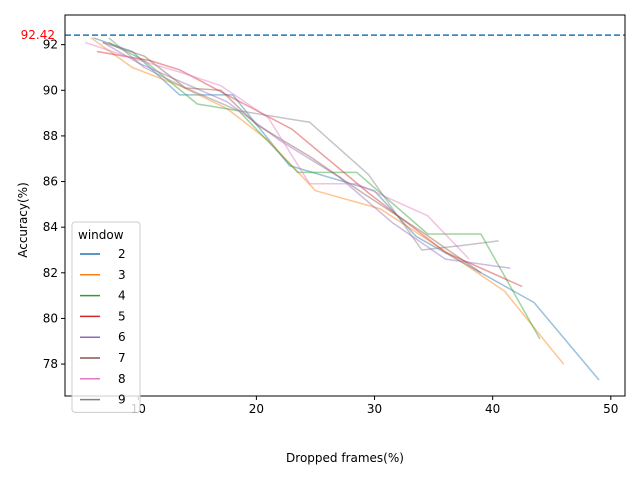 The image size is (640, 480). What do you see at coordinates (122, 296) in the screenshot?
I see `legend-label-4: 4` at bounding box center [122, 296].